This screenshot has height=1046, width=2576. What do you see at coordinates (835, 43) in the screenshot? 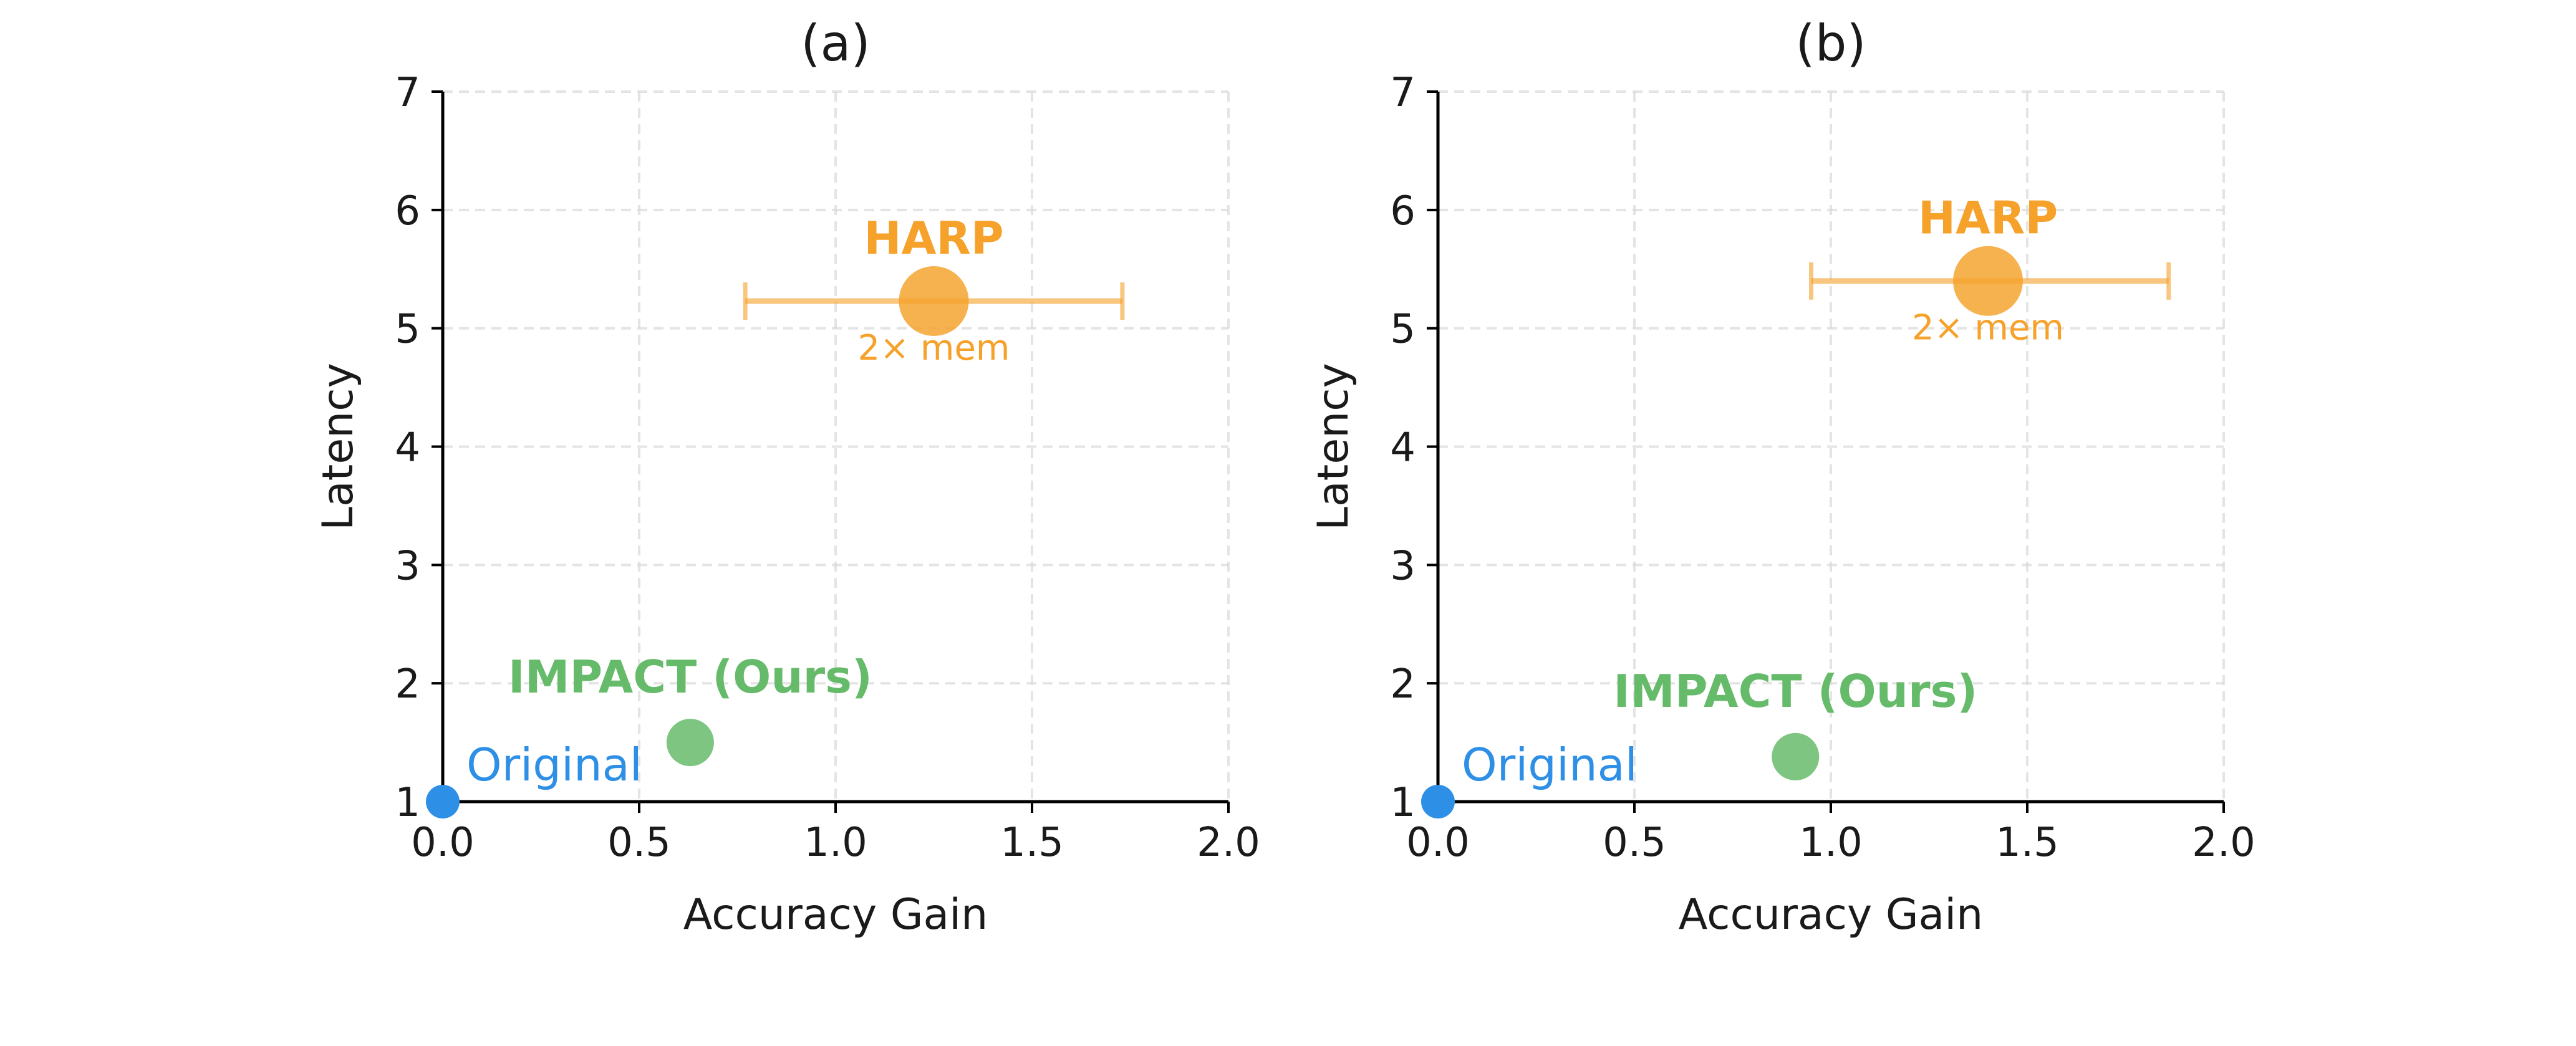
I see `panel-title: (a)` at bounding box center [835, 43].